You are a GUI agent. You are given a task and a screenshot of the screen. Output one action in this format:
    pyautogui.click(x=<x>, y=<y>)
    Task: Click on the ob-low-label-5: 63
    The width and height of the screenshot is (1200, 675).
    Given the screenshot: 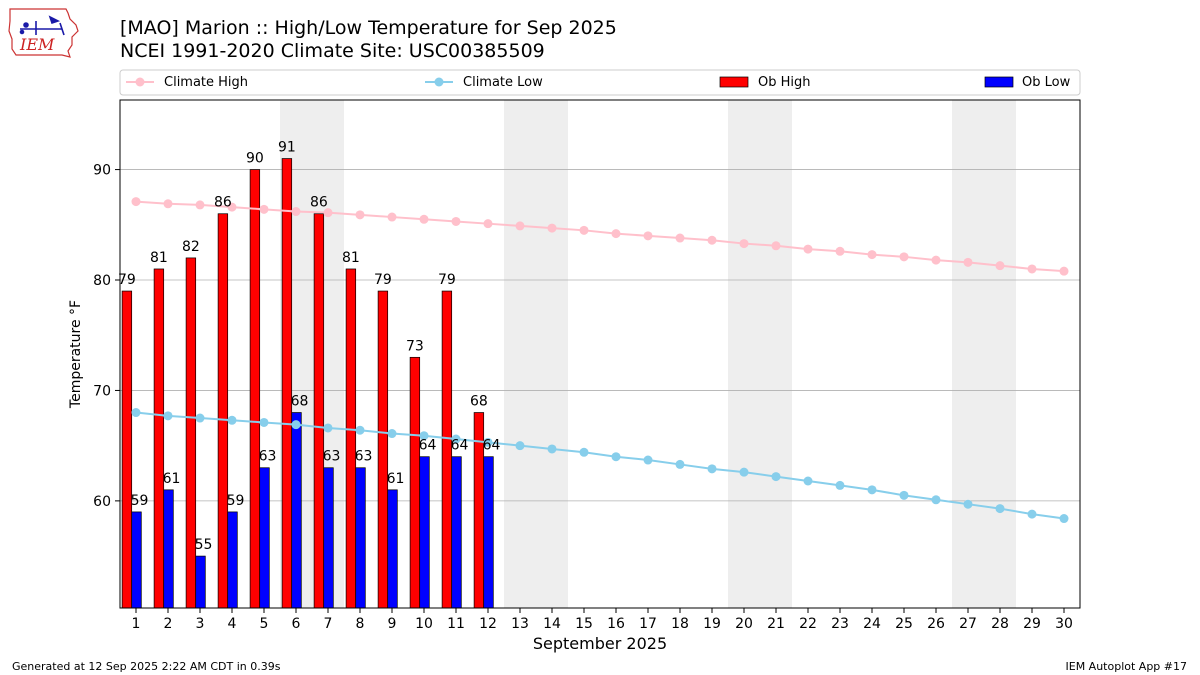 What is the action you would take?
    pyautogui.click(x=268, y=457)
    